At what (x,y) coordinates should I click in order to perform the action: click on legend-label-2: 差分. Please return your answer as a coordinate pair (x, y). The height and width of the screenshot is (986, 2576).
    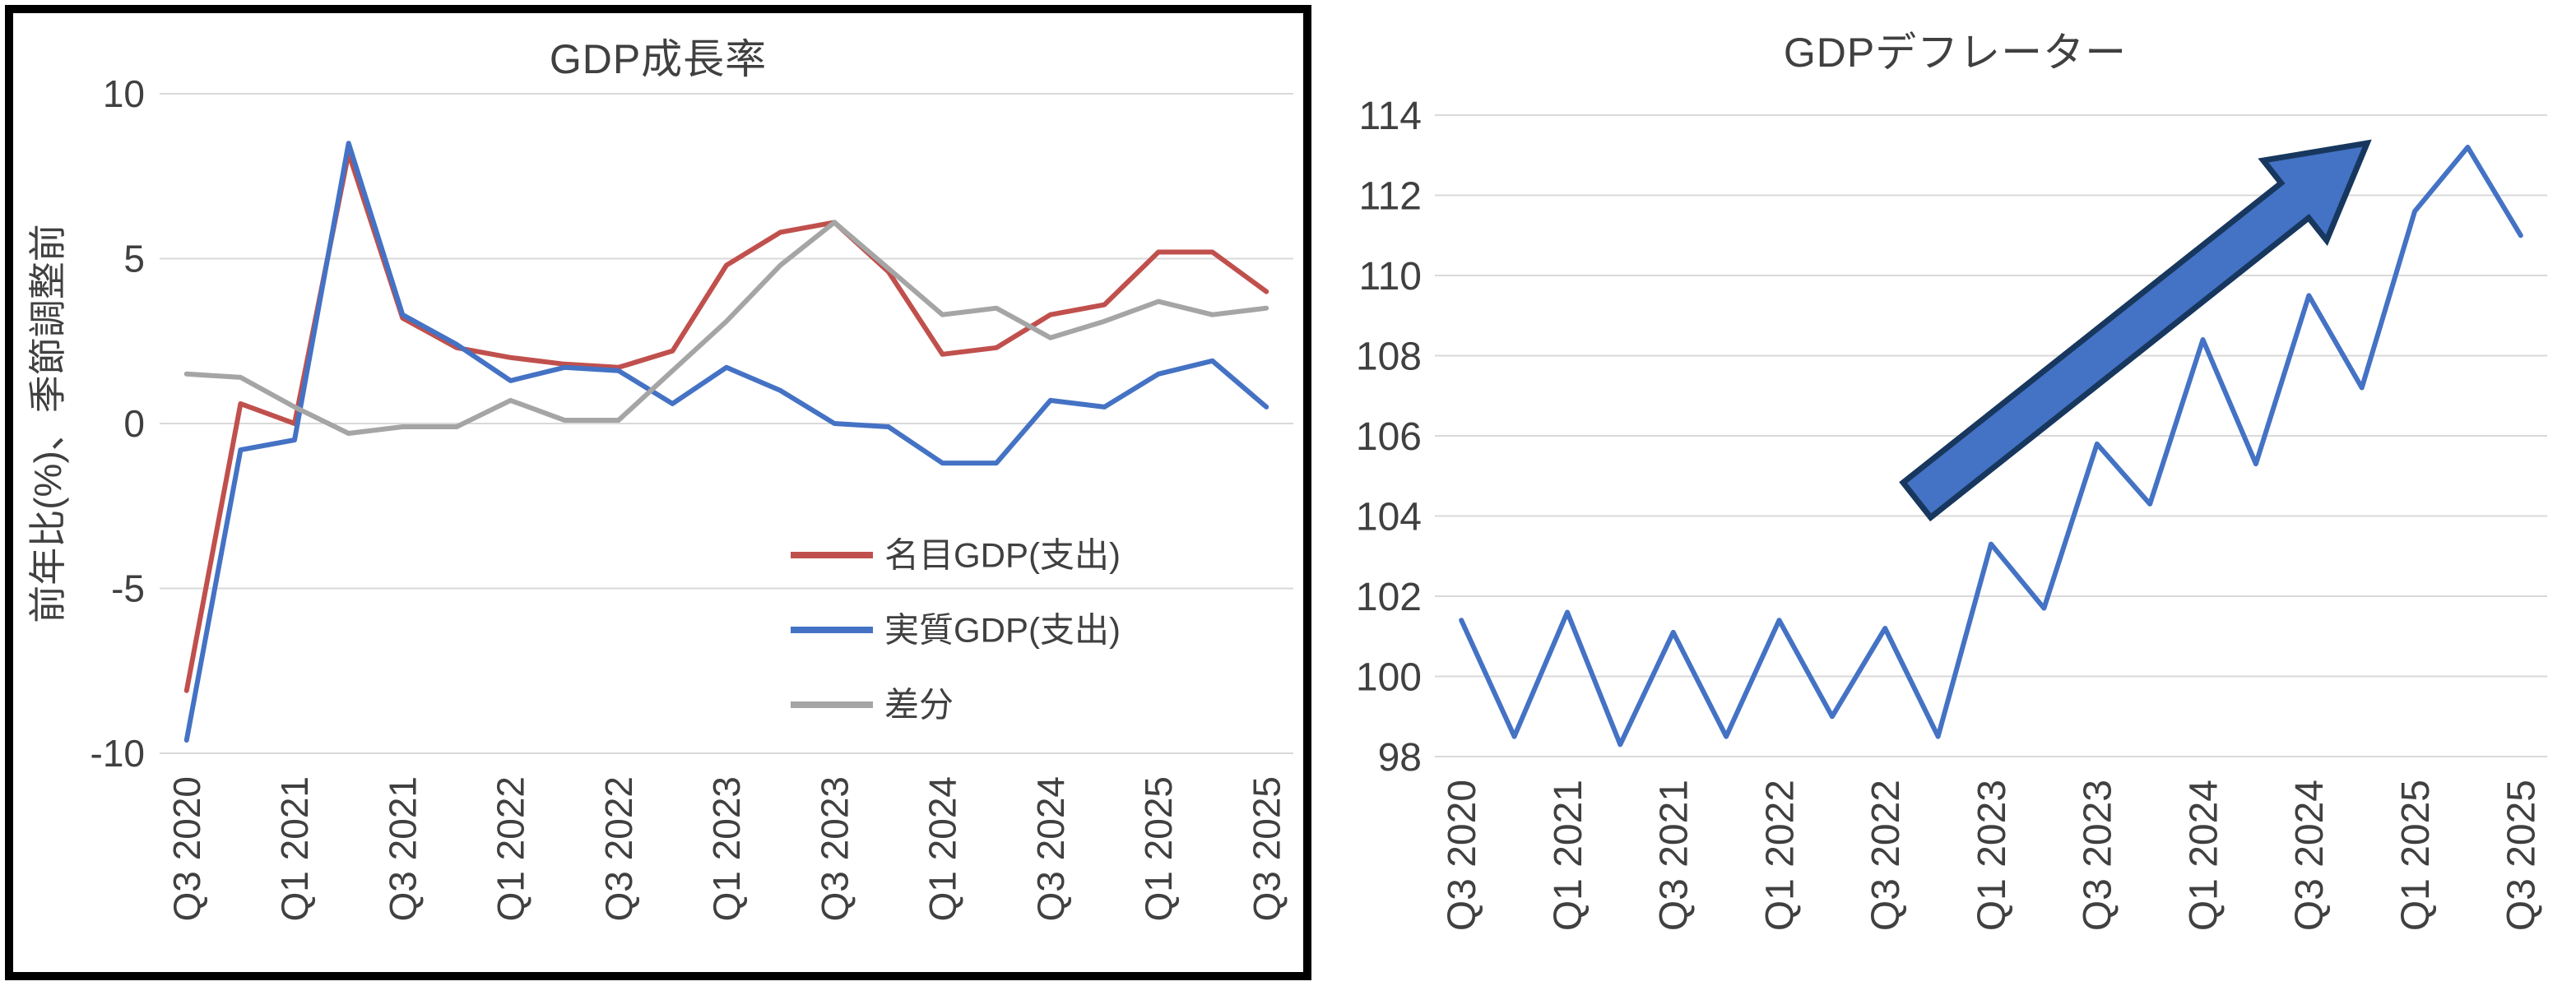
    Looking at the image, I should click on (919, 705).